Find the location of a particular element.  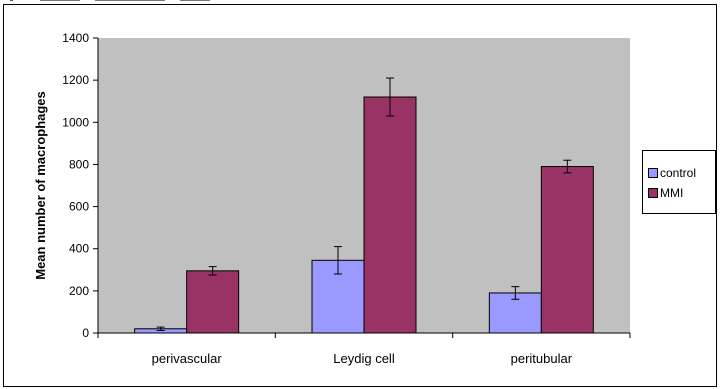

y-tick-label: 1200 is located at coordinates (75, 80).